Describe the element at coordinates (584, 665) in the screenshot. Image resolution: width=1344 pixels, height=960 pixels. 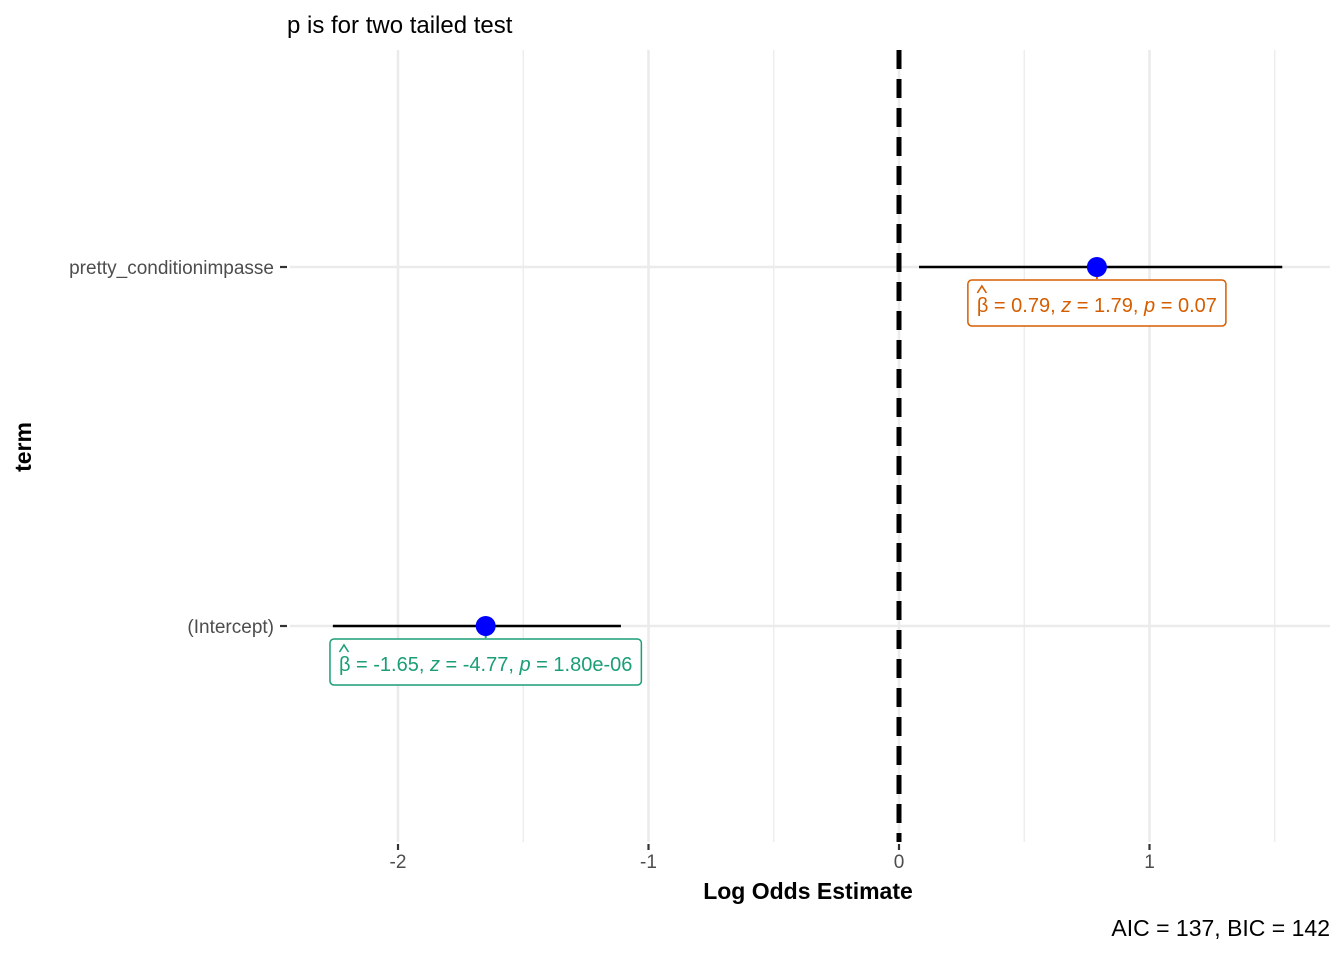
I see `label-p: = 1.80e-06` at that location.